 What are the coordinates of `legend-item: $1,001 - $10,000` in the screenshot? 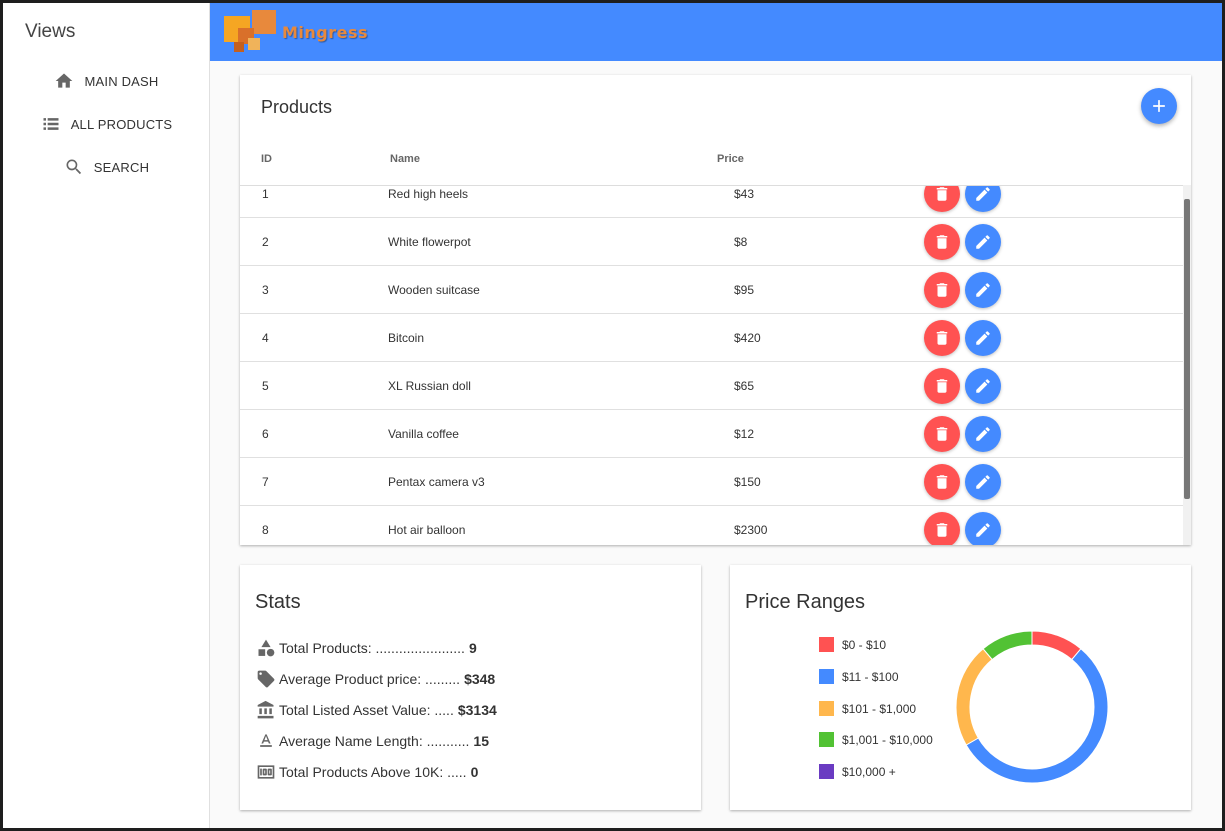 It's located at (876, 739).